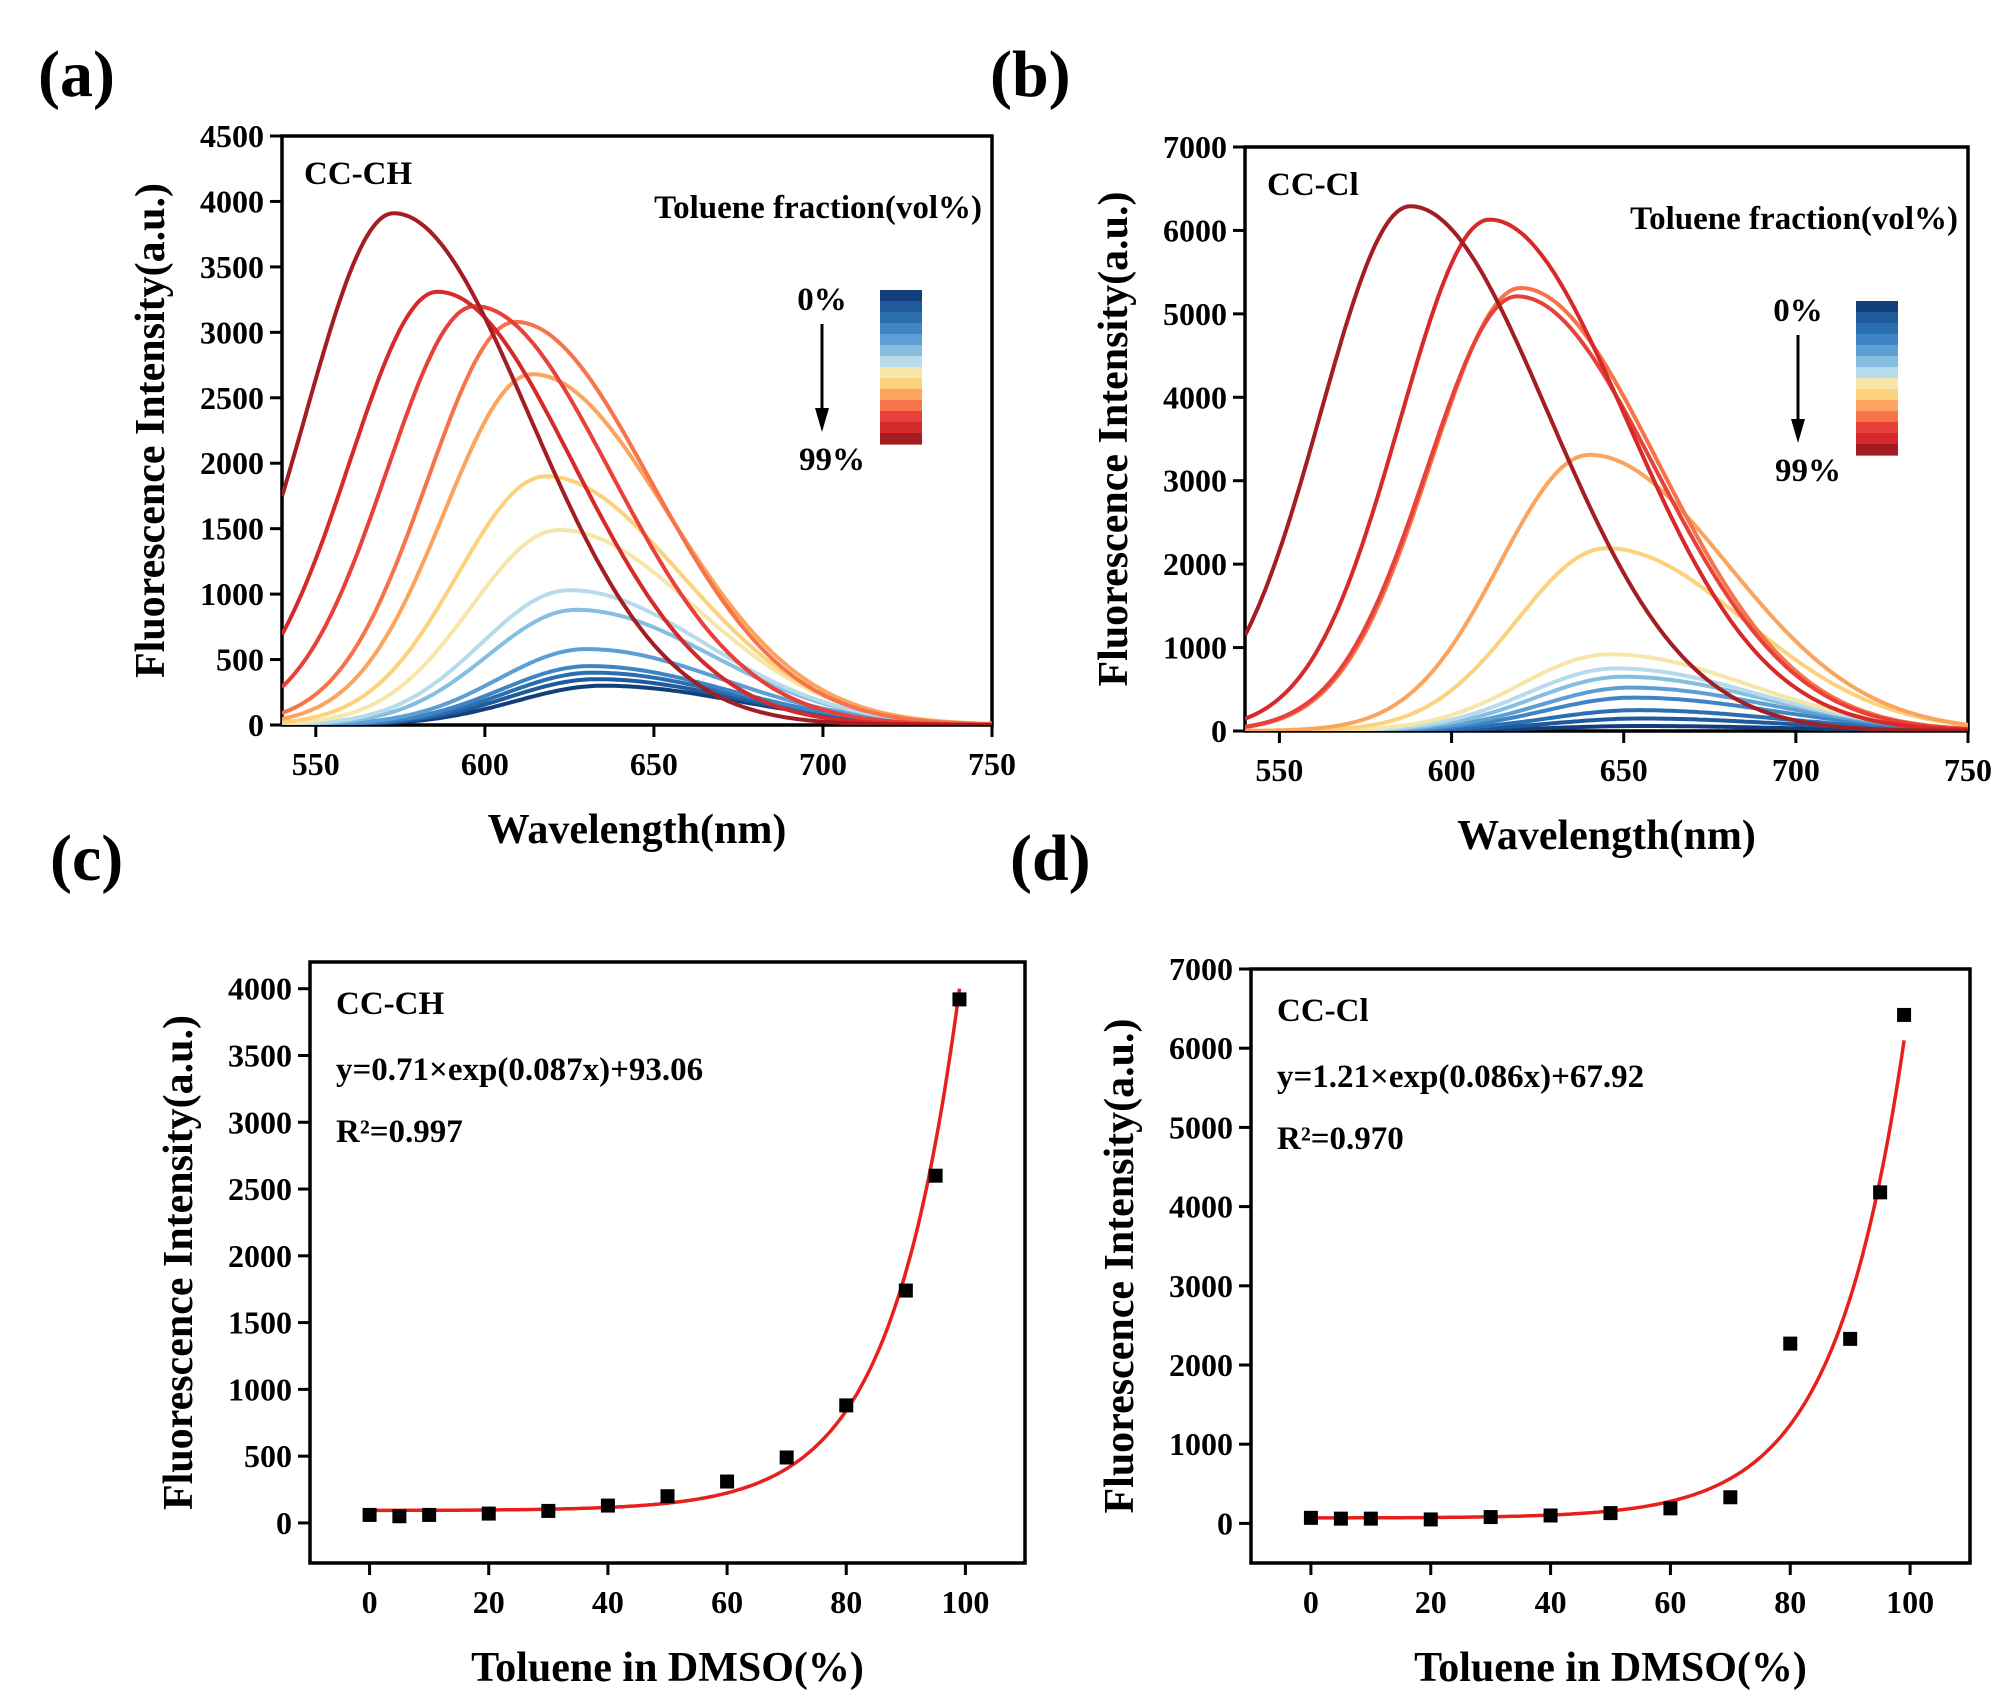 The height and width of the screenshot is (1707, 2015). What do you see at coordinates (76, 74) in the screenshot?
I see `panel-label-a: (a)` at bounding box center [76, 74].